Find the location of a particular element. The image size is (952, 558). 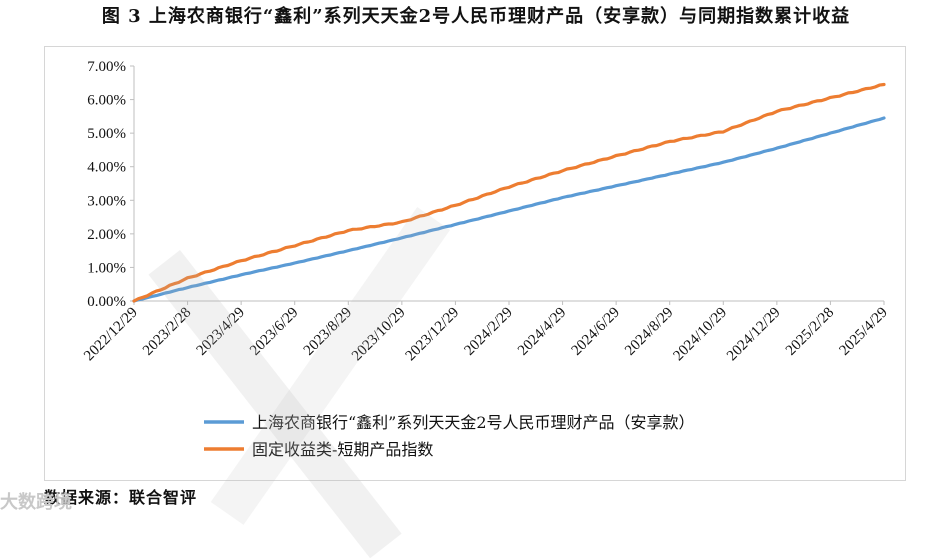

y-tick-label: 3.00% is located at coordinates (106, 201).